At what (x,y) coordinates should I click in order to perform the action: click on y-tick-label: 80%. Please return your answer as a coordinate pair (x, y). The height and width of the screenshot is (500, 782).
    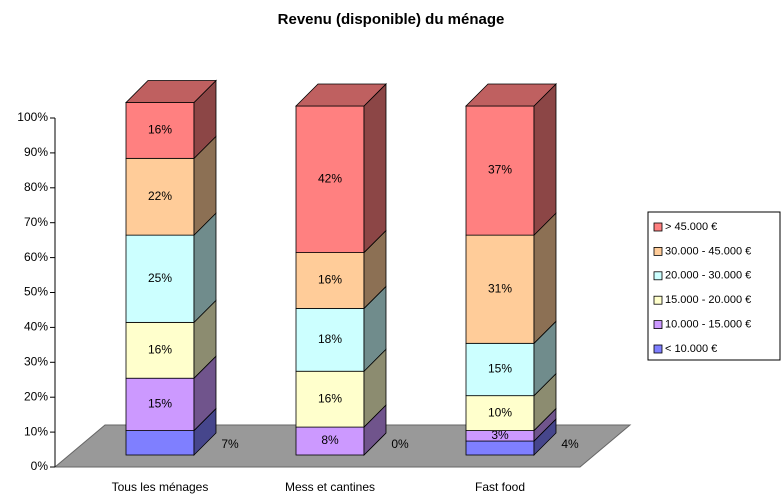
    Looking at the image, I should click on (36, 187).